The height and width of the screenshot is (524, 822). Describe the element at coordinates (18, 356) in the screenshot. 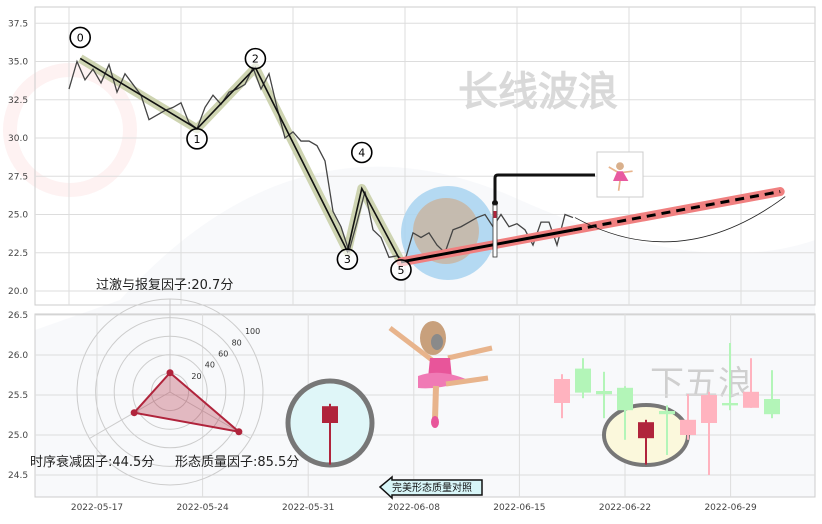

I see `y-tick-label: 26.0` at that location.